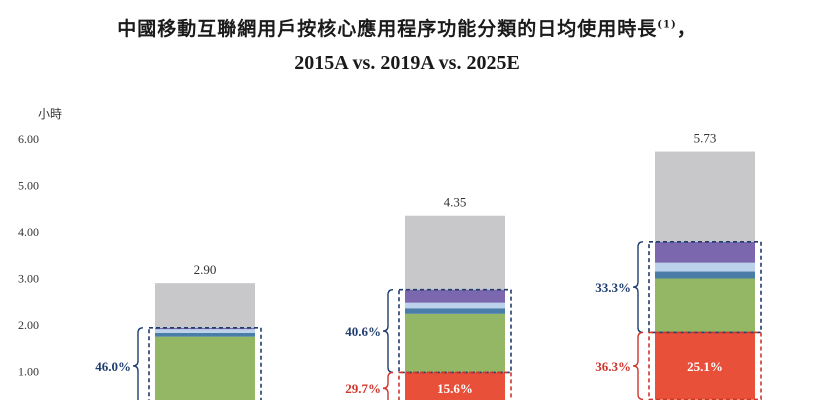 The height and width of the screenshot is (400, 814). Describe the element at coordinates (138, 363) in the screenshot. I see `bracket-brace-2015A` at that location.